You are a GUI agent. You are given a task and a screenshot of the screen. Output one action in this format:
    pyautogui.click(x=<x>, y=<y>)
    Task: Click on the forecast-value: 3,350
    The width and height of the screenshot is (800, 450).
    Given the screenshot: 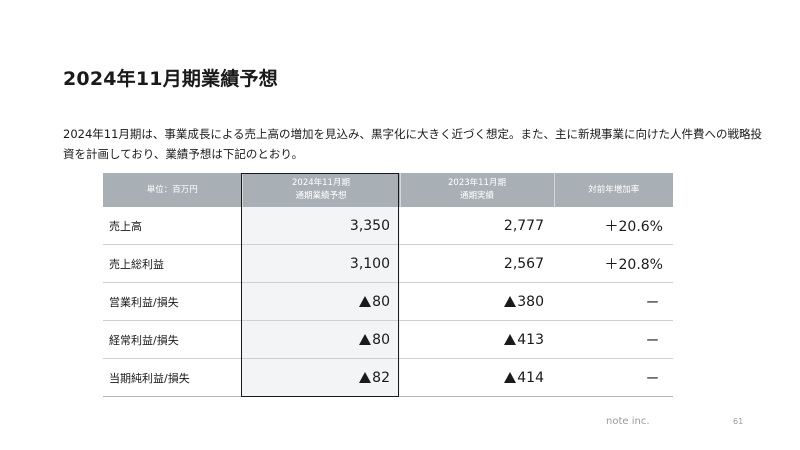 What is the action you would take?
    pyautogui.click(x=321, y=226)
    